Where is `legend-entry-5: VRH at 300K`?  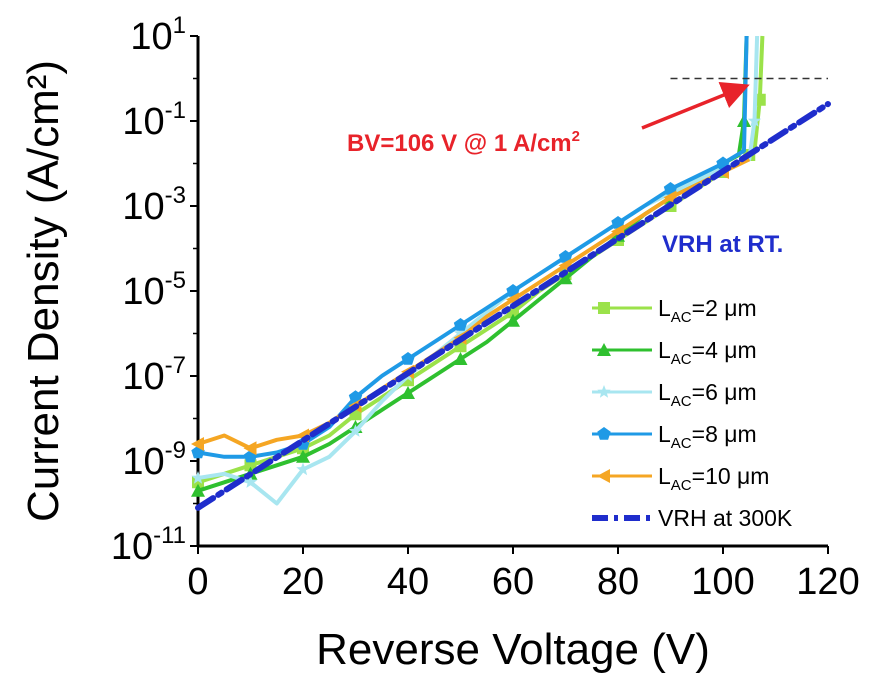 legend-entry-5: VRH at 300K is located at coordinates (692, 518).